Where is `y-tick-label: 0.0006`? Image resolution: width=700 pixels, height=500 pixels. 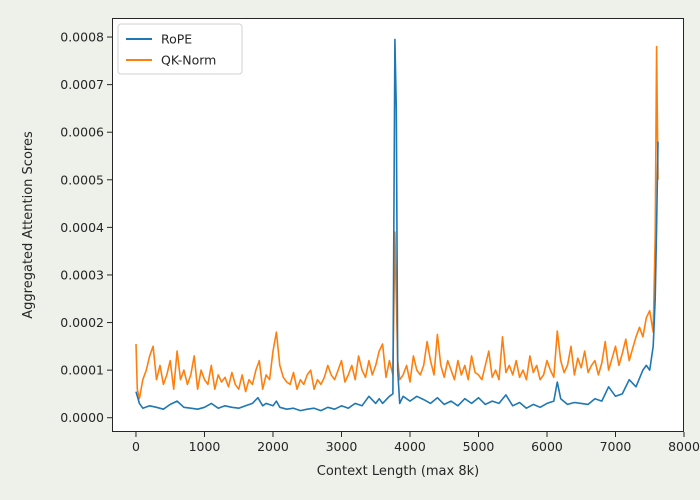 y-tick-label: 0.0006 is located at coordinates (82, 132).